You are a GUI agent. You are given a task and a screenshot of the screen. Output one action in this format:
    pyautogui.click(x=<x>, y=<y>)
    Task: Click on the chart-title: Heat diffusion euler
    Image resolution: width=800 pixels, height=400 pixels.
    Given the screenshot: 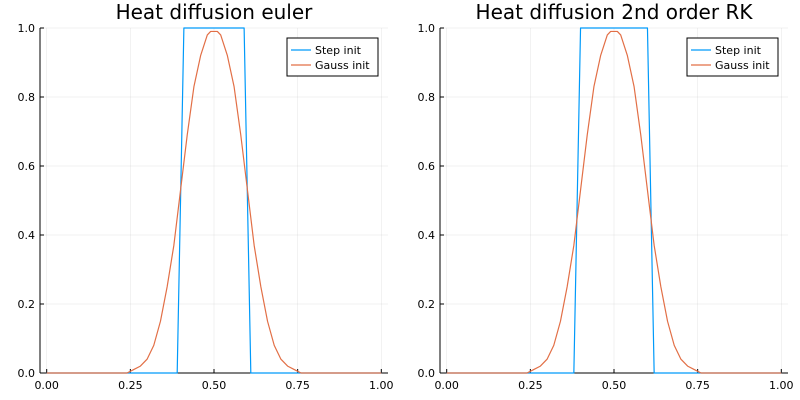 What is the action you would take?
    pyautogui.click(x=215, y=12)
    